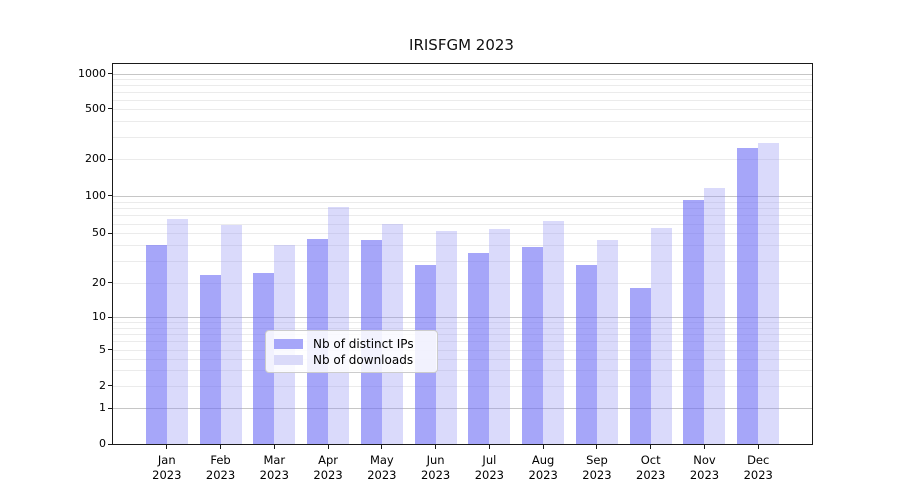  I want to click on x-tick-month: Jul, so click(489, 460).